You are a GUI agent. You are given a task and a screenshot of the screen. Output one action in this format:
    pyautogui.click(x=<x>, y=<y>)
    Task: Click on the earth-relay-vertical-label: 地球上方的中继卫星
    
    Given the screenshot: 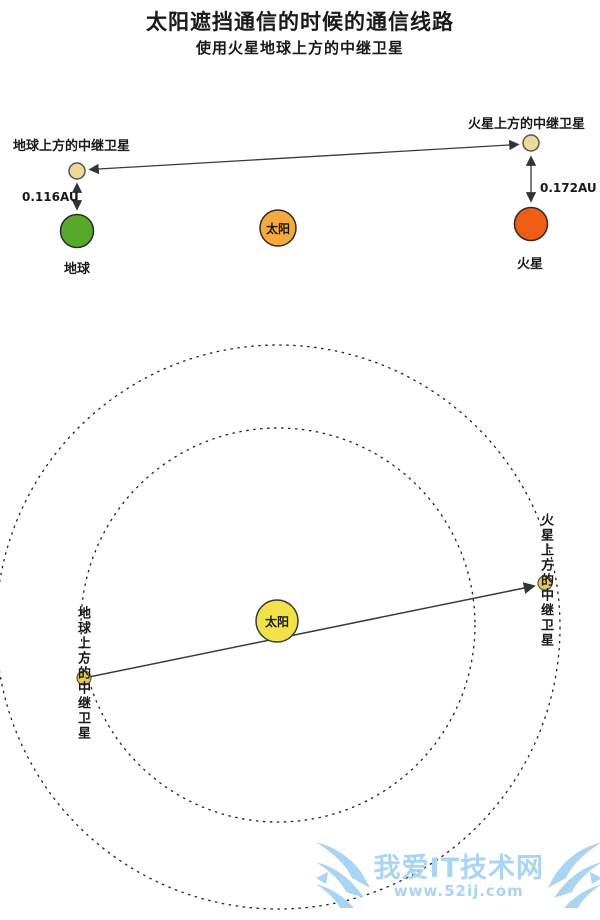 What is the action you would take?
    pyautogui.click(x=82, y=673)
    